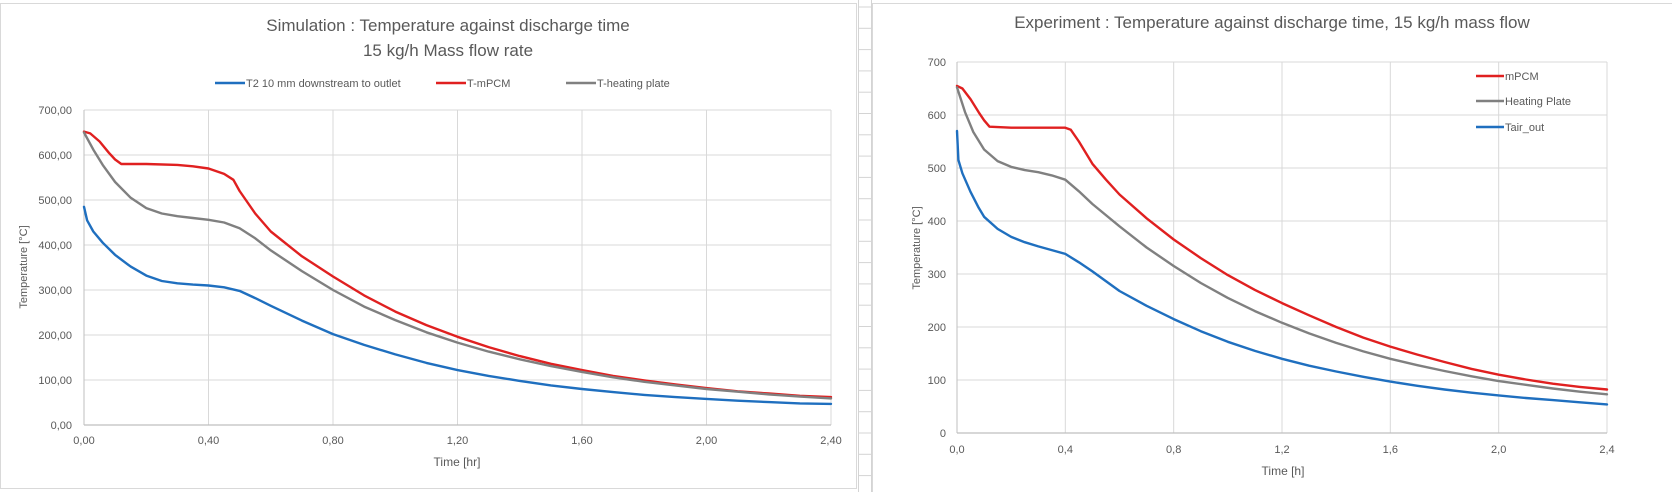 Image resolution: width=1672 pixels, height=492 pixels. What do you see at coordinates (943, 434) in the screenshot?
I see `y-tick-label: 0` at bounding box center [943, 434].